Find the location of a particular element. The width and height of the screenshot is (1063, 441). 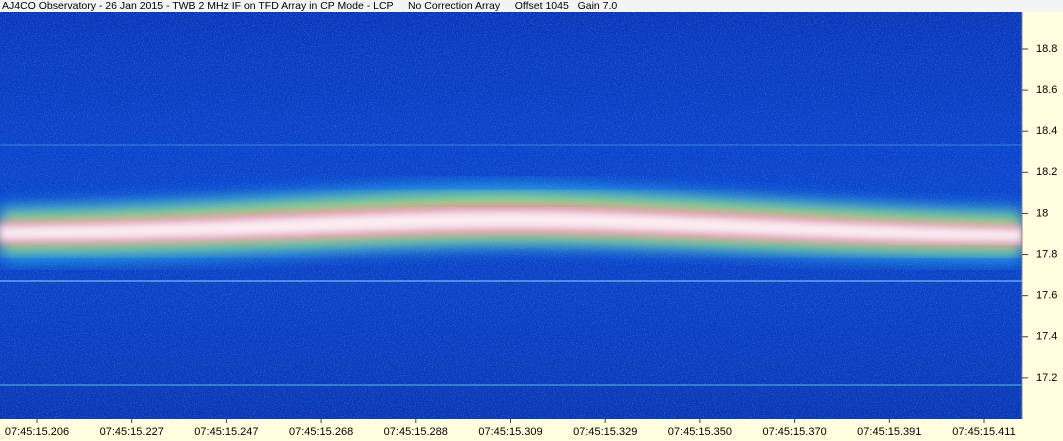

x-tick-label: 07:45:15.288 is located at coordinates (416, 432).